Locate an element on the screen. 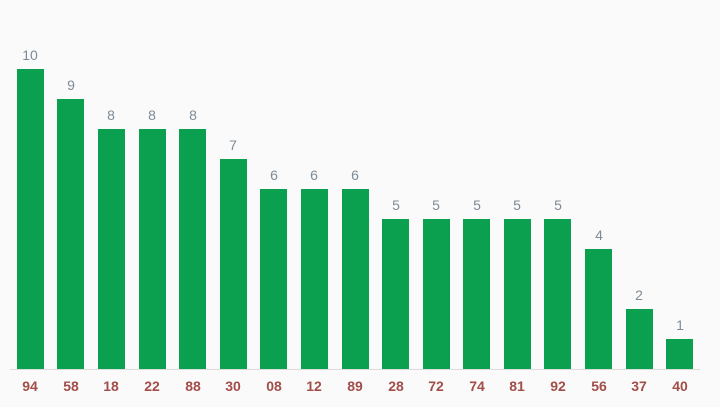  x-axis-label: 30 is located at coordinates (233, 386).